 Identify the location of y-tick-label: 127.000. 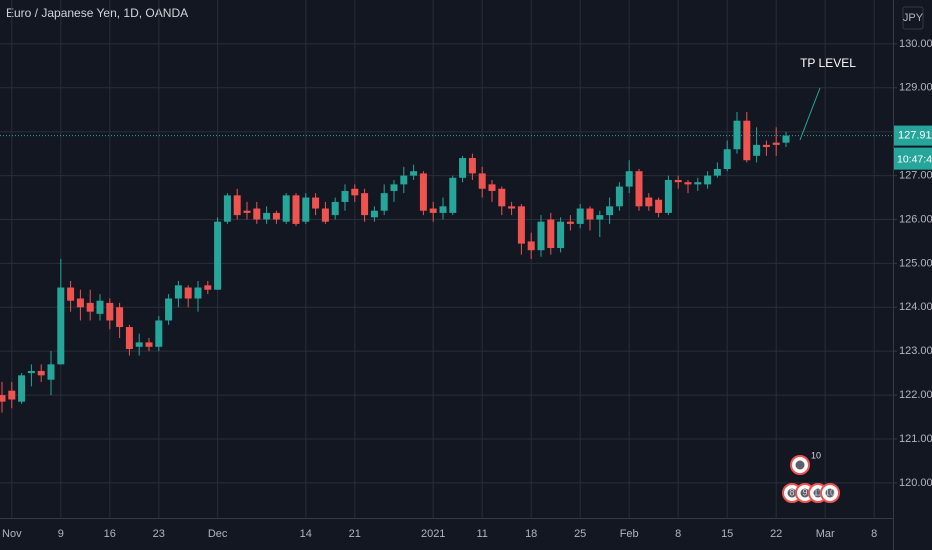
(915, 175).